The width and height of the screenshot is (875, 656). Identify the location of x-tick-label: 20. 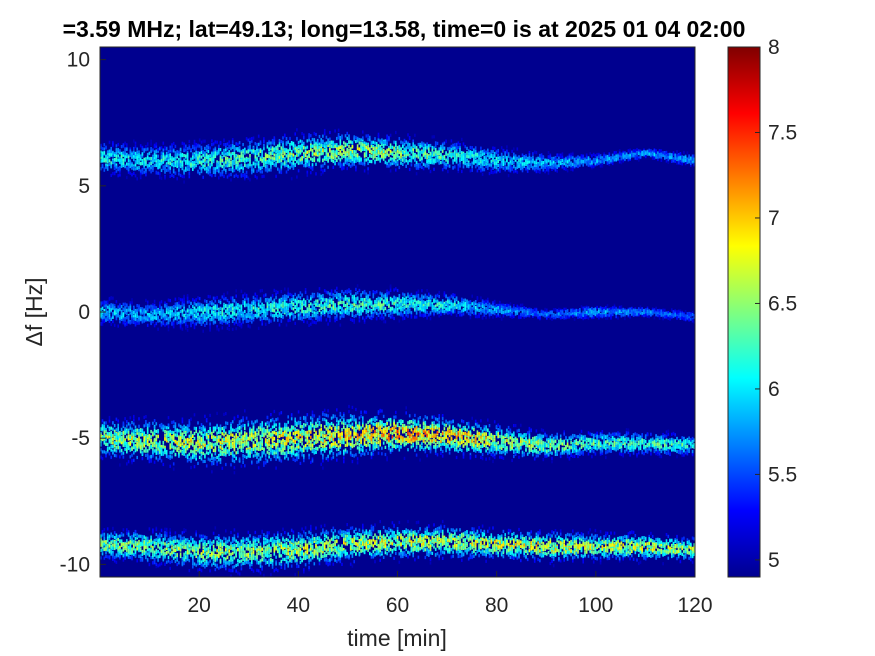
(198, 605).